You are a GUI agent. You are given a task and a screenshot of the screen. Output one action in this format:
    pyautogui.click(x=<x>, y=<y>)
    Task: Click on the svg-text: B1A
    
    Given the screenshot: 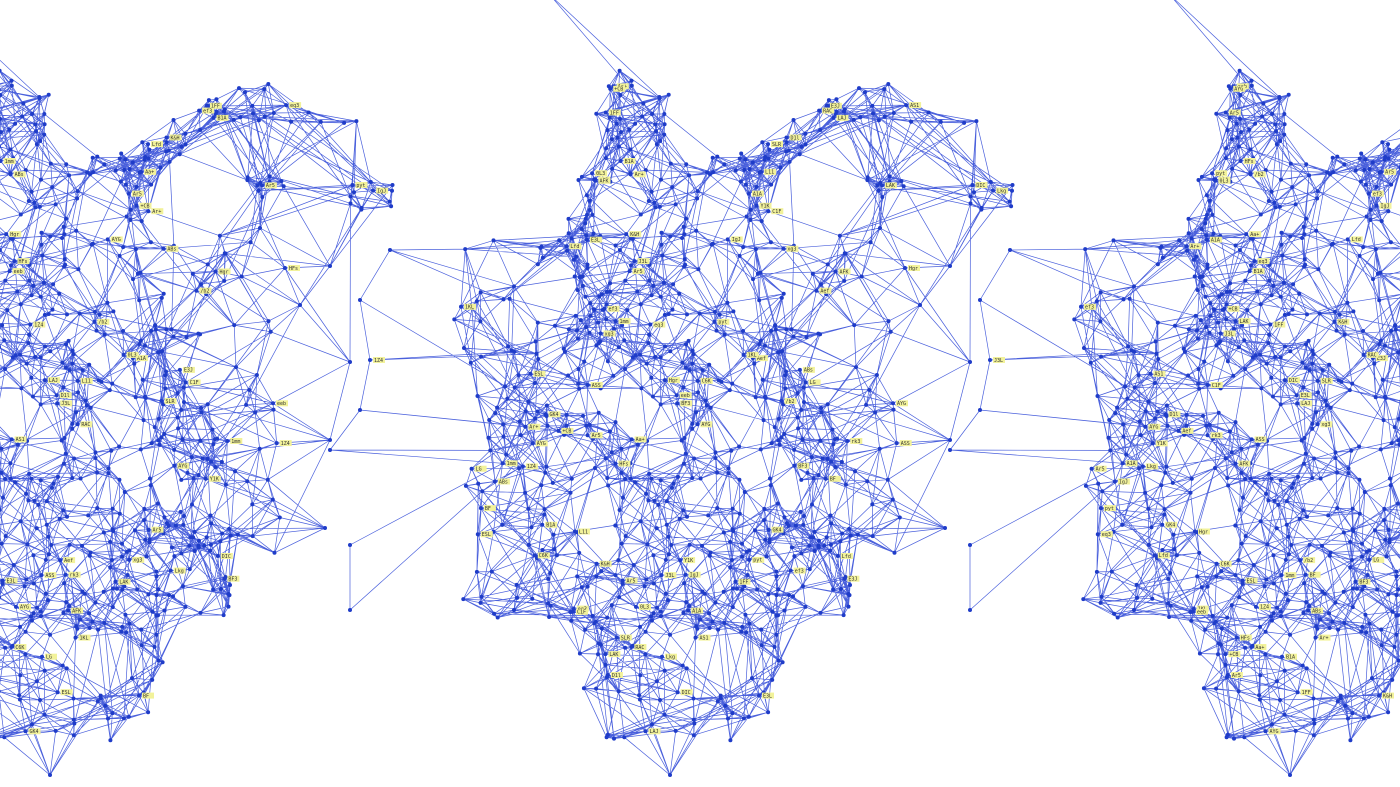 What is the action you would take?
    pyautogui.click(x=222, y=119)
    